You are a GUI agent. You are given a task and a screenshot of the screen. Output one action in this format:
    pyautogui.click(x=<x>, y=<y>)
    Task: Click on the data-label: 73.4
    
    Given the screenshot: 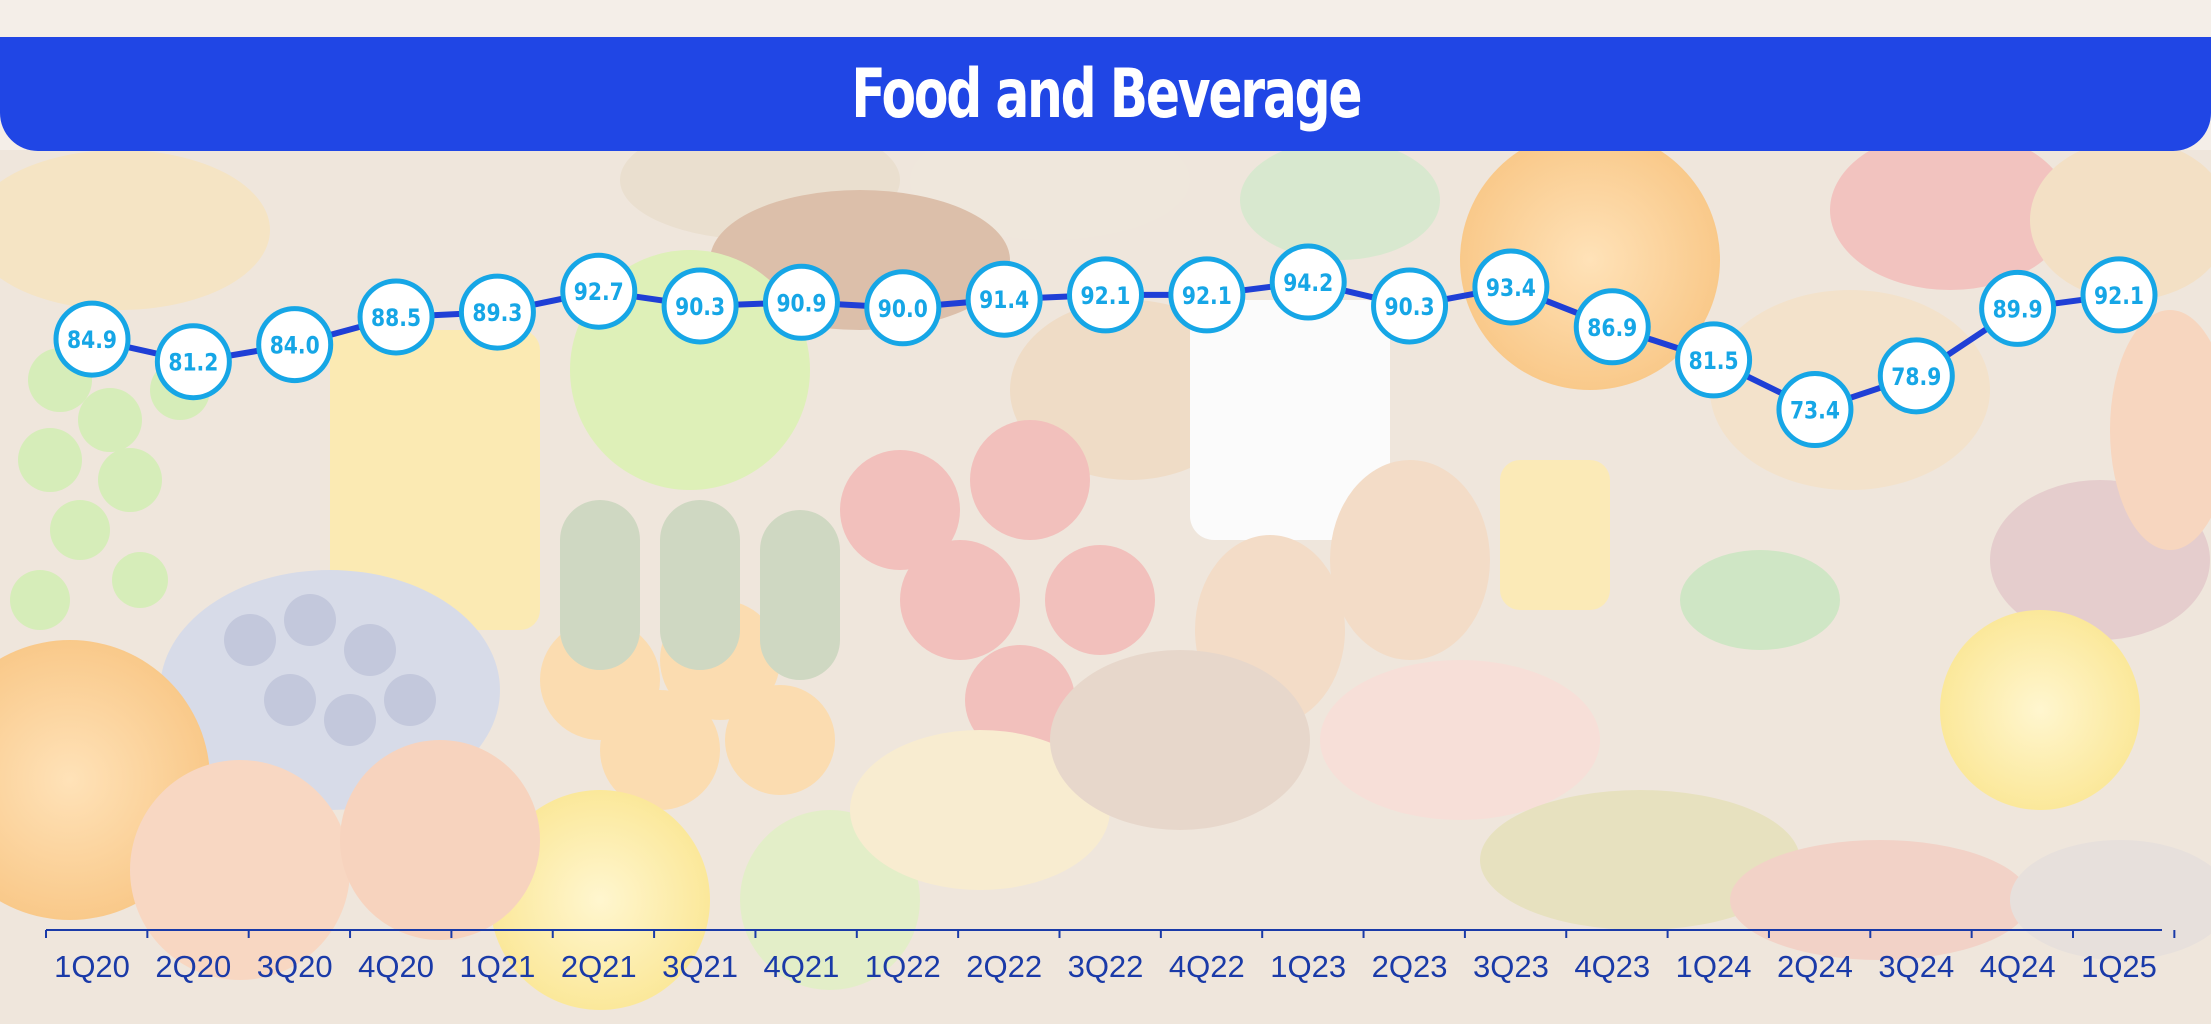 What is the action you would take?
    pyautogui.click(x=1815, y=411)
    